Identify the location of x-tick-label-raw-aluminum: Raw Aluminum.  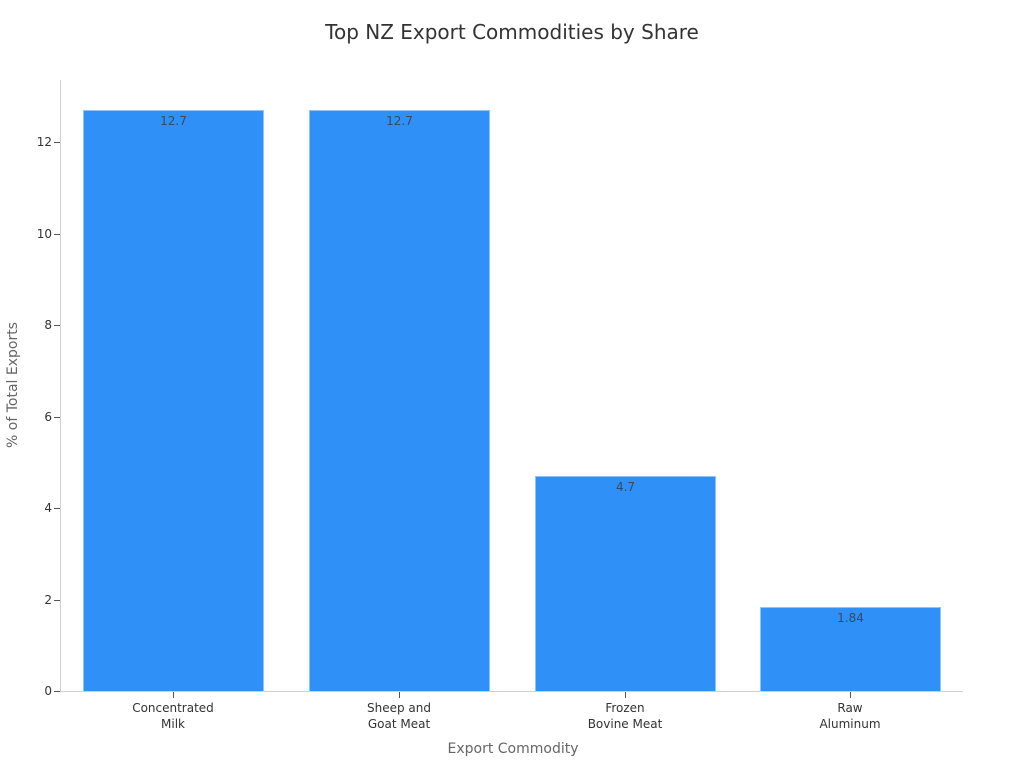
(850, 716).